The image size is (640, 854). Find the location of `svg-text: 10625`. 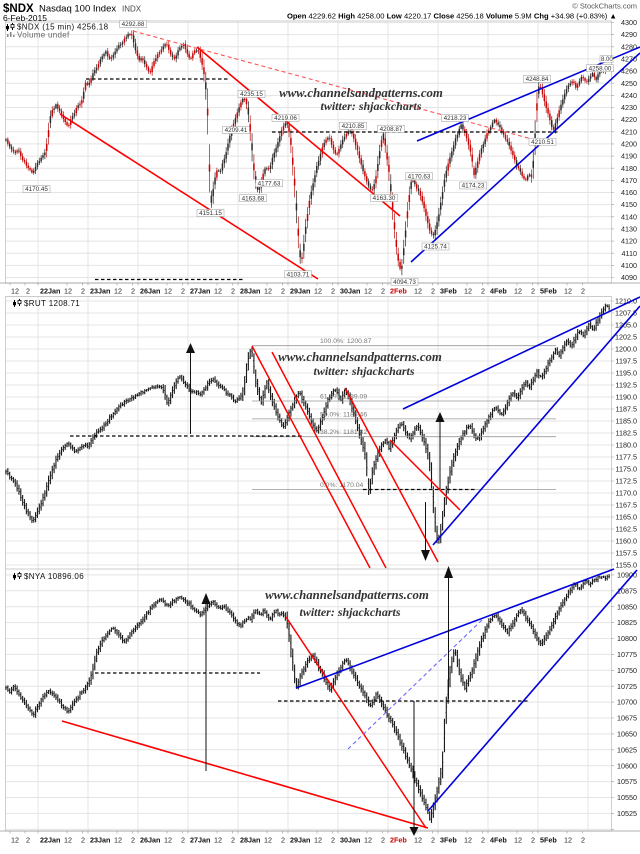

svg-text: 10625 is located at coordinates (627, 749).